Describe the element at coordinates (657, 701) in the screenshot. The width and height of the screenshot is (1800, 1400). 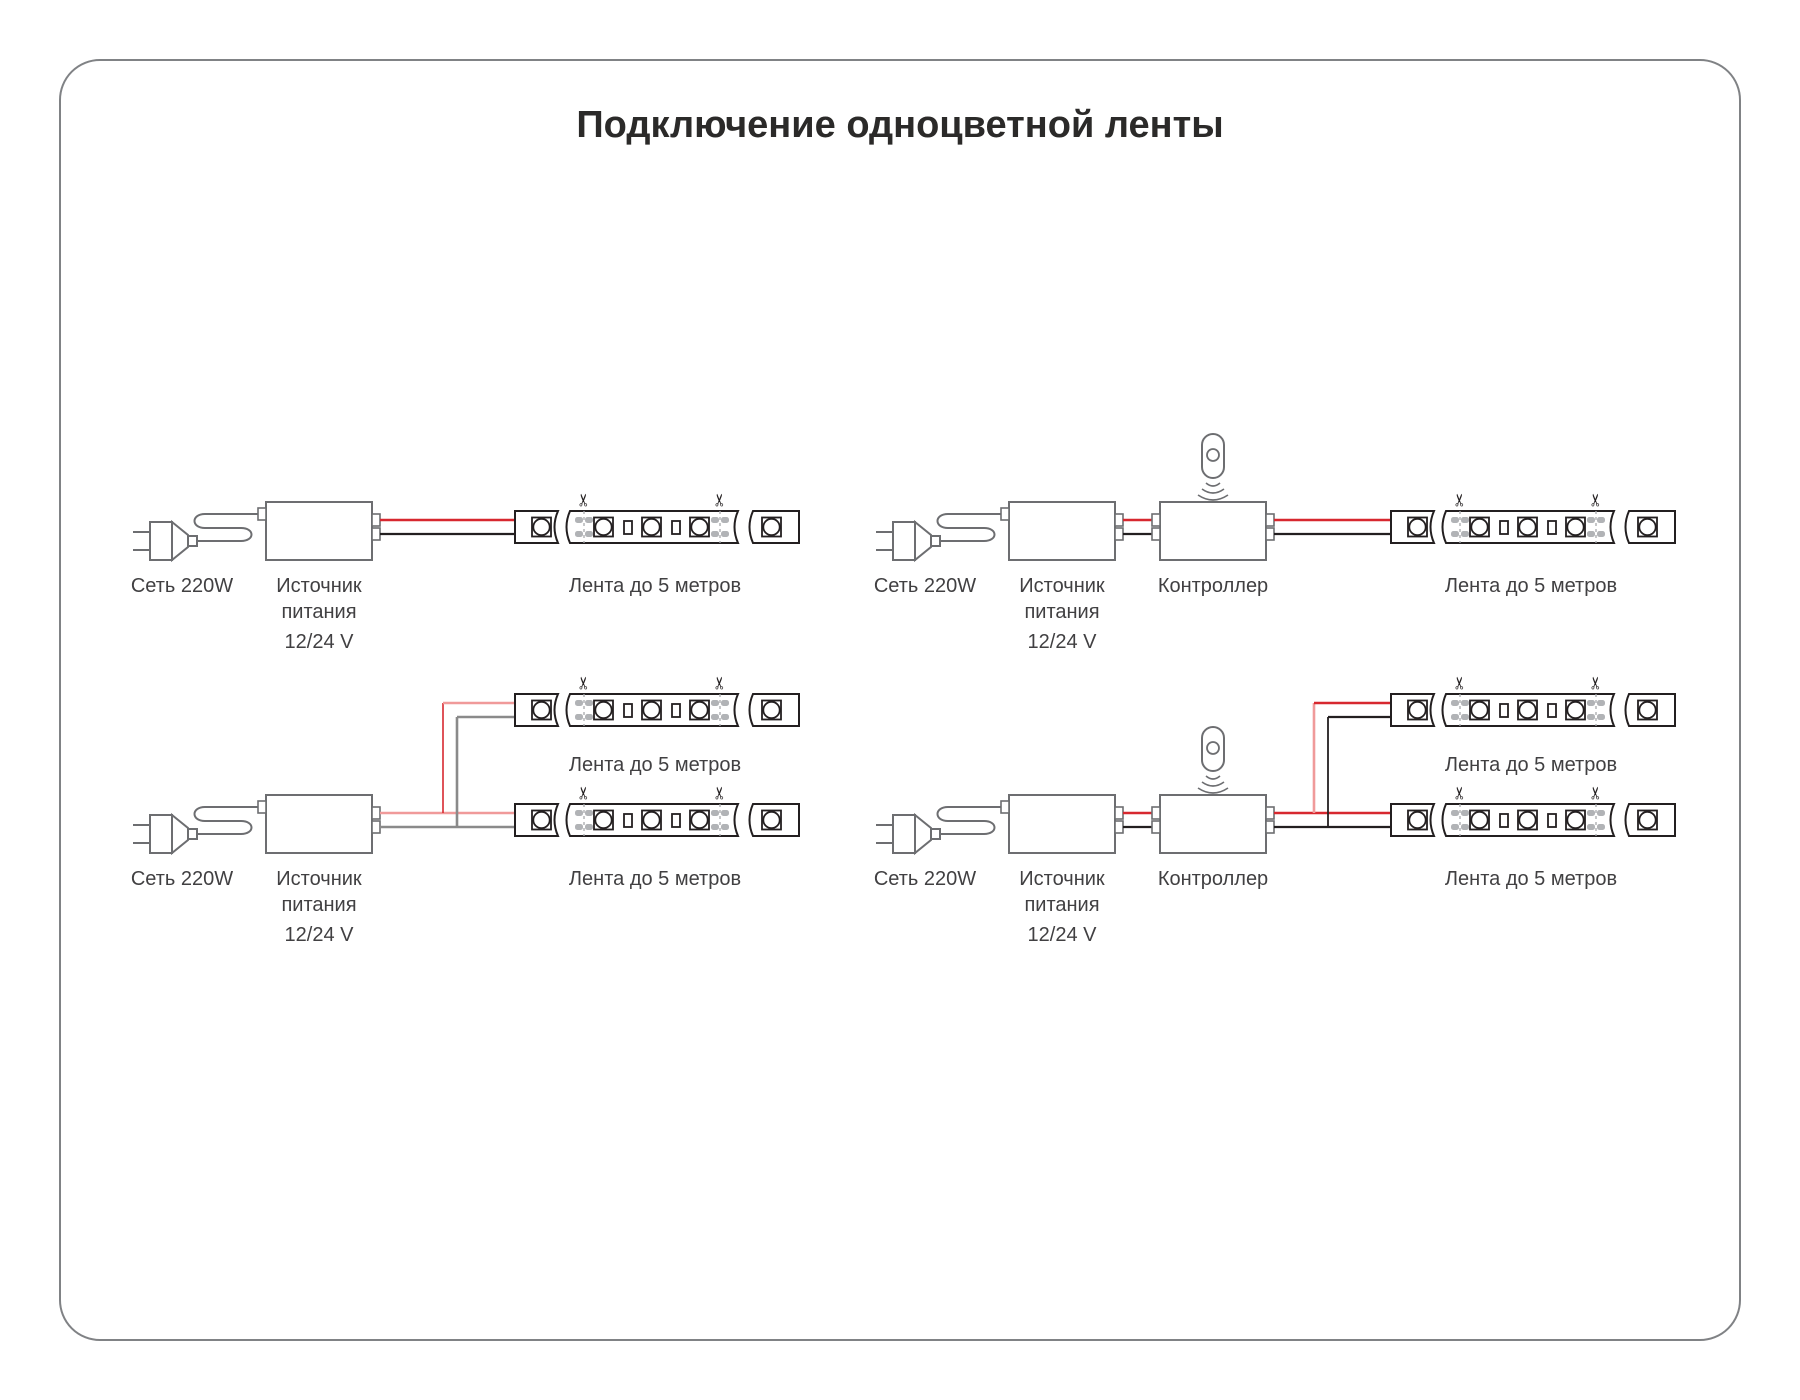
I see `led-strip: ✂ ✂` at that location.